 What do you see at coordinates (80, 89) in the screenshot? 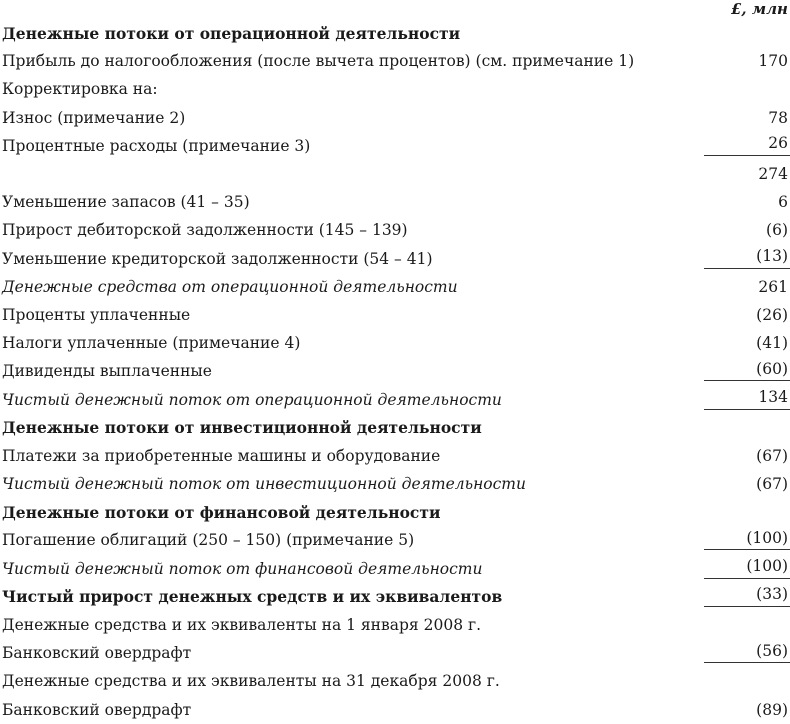
I see `row-label: Корректировка на:` at bounding box center [80, 89].